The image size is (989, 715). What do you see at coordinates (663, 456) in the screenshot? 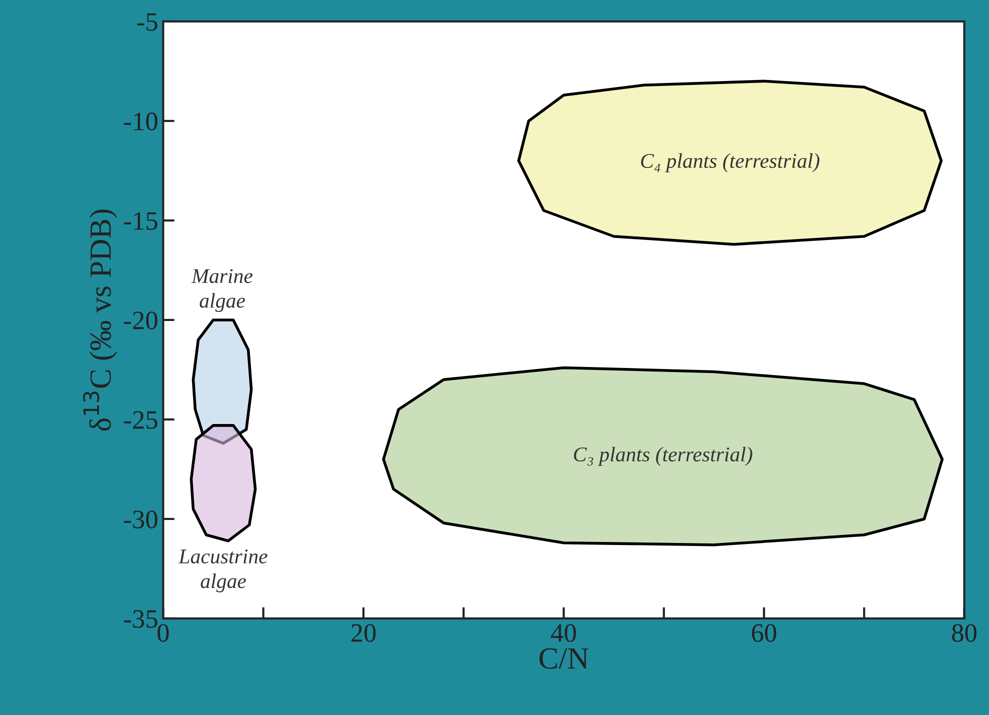
I see `series-label: C₃ plants (terrestrial)` at bounding box center [663, 456].